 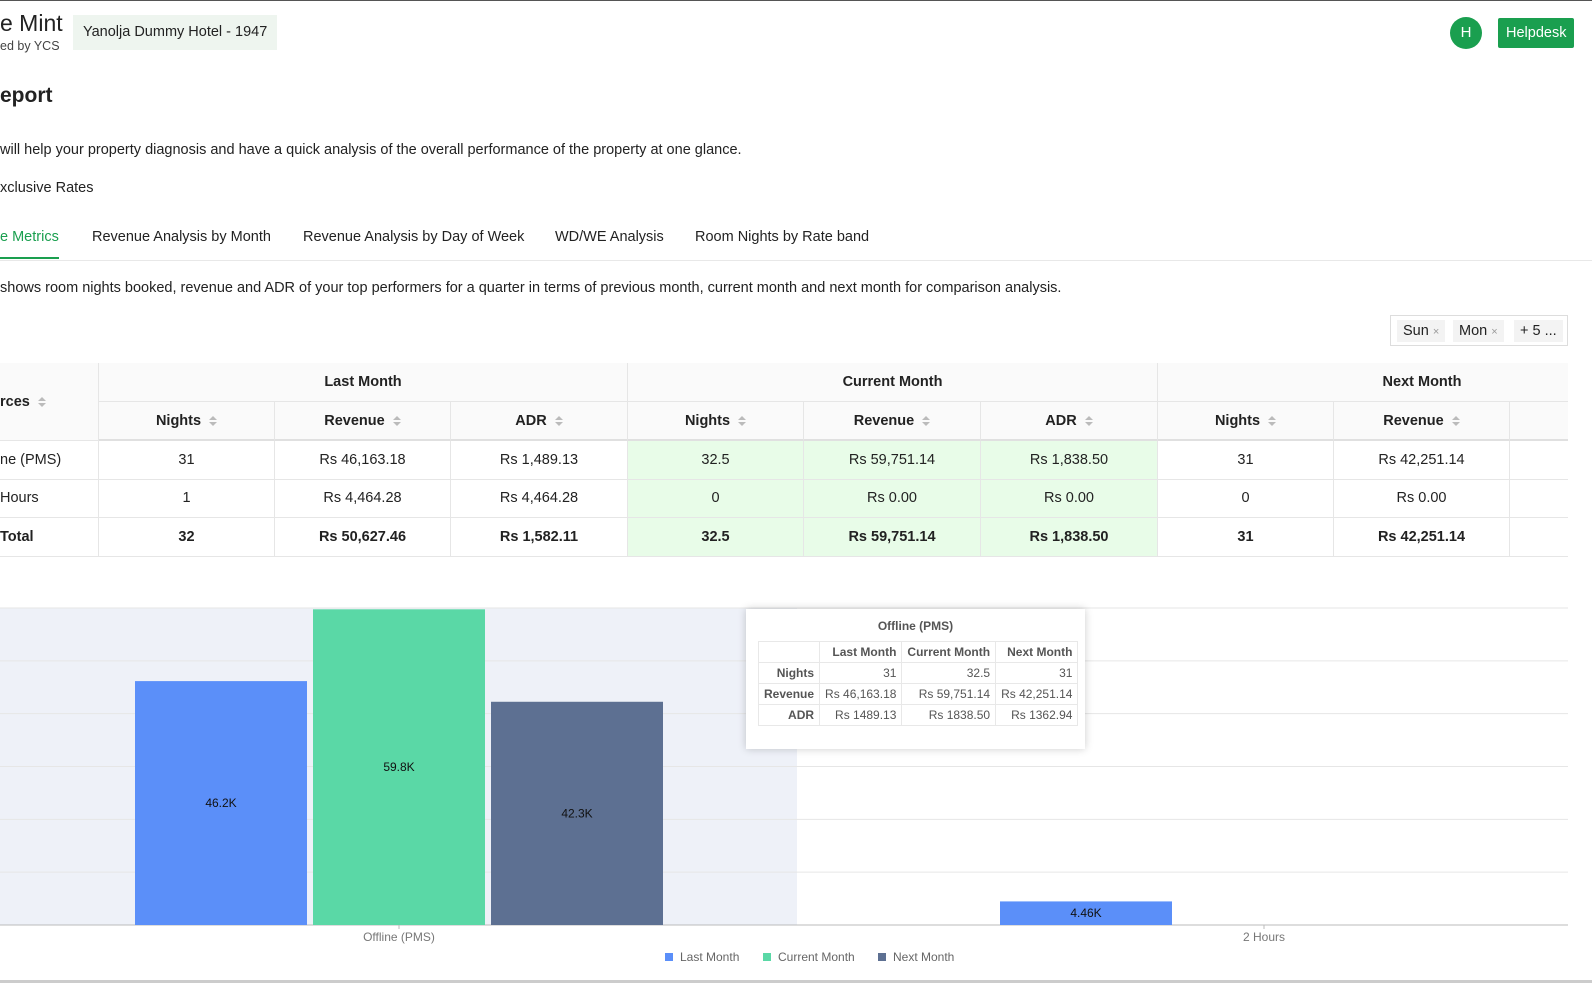 What do you see at coordinates (15, 401) in the screenshot?
I see `source-header-text: rces` at bounding box center [15, 401].